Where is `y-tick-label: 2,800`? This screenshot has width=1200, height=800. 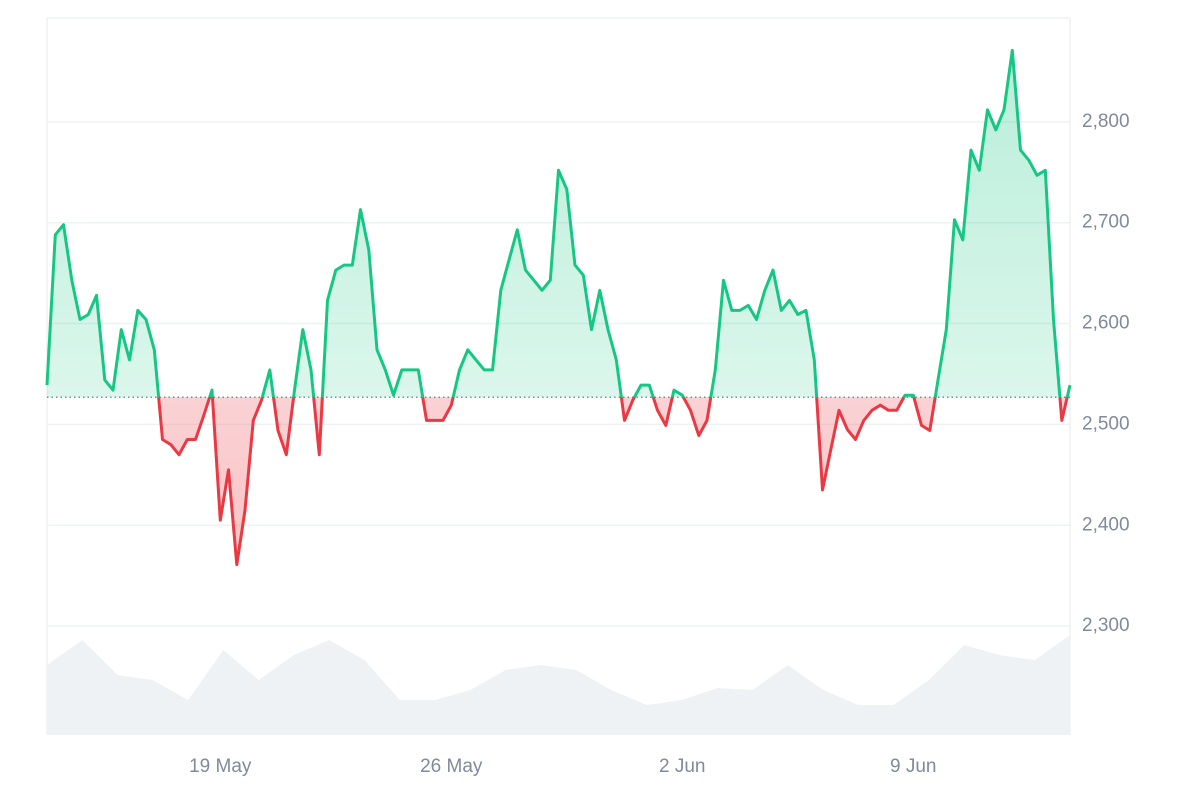
y-tick-label: 2,800 is located at coordinates (1106, 121).